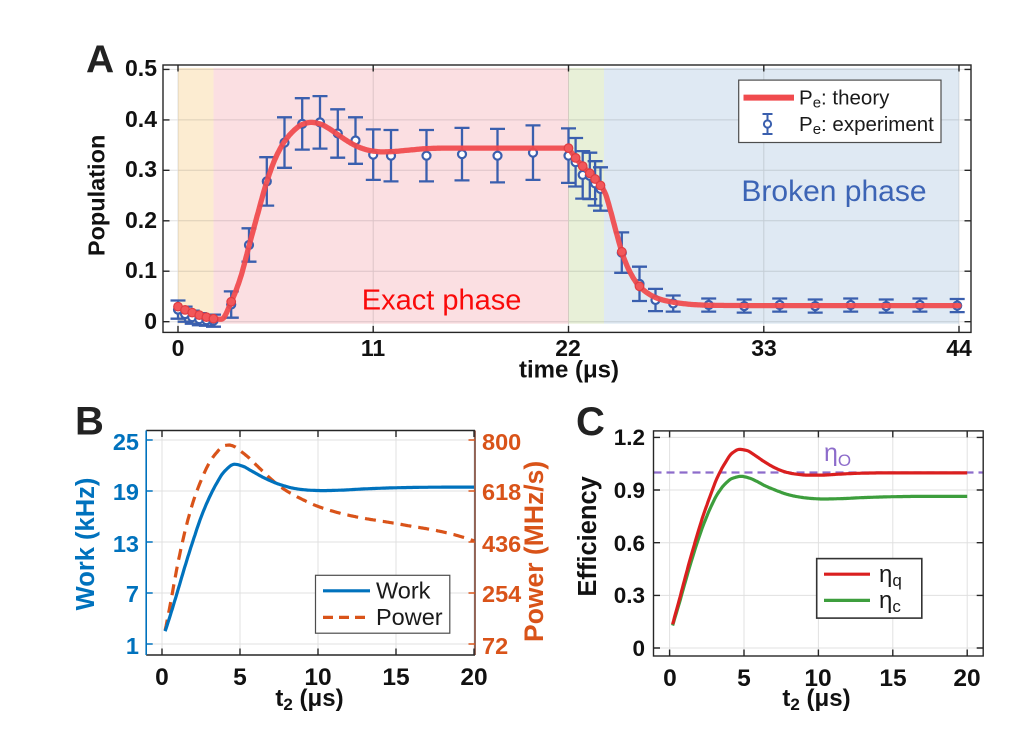 This screenshot has width=1022, height=744. Describe the element at coordinates (569, 370) in the screenshot. I see `svg-text: time (μs)` at that location.